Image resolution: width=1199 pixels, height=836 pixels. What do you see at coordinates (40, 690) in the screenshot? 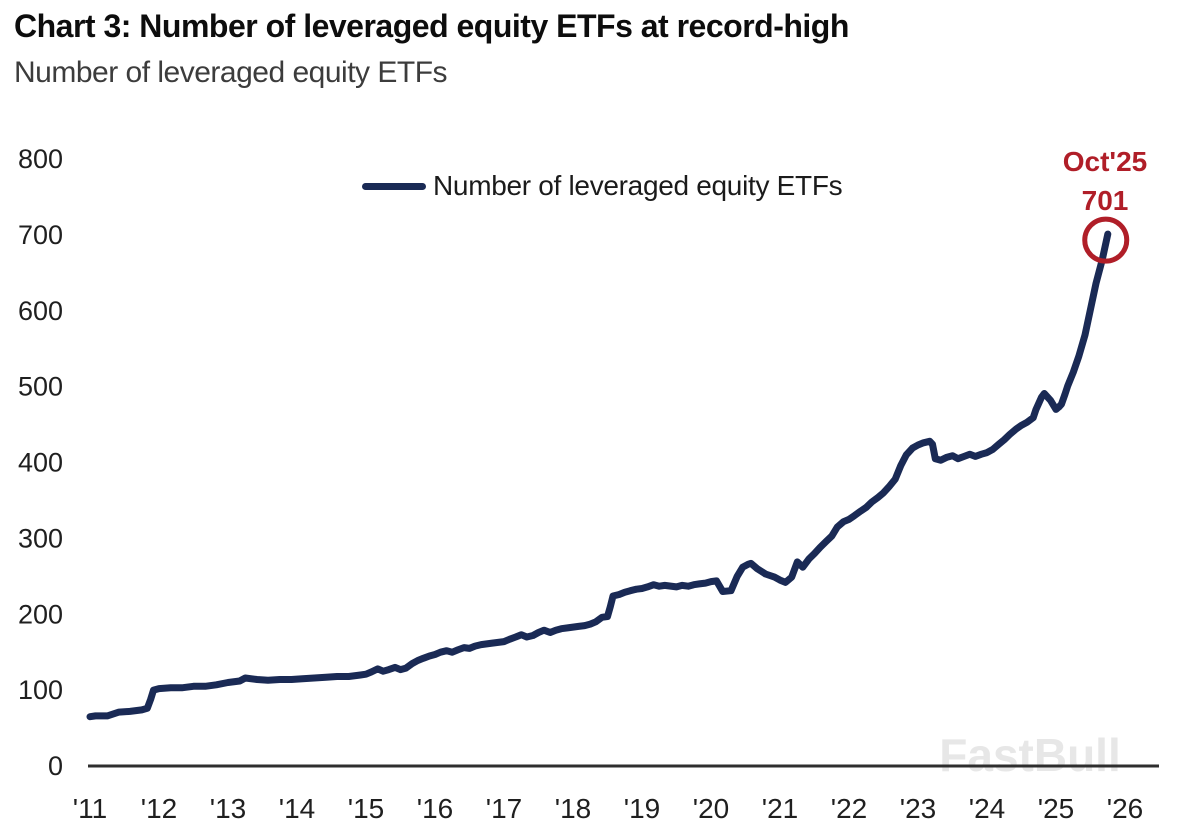
I see `y-tick-label: 100` at bounding box center [40, 690].